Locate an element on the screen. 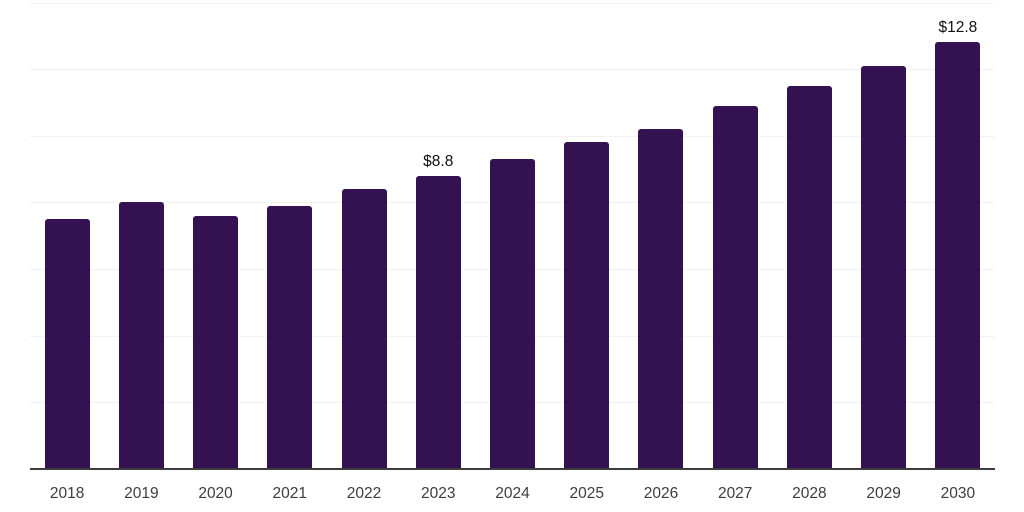 Image resolution: width=1024 pixels, height=512 pixels. x-tick-label-2030: 2030 is located at coordinates (958, 493).